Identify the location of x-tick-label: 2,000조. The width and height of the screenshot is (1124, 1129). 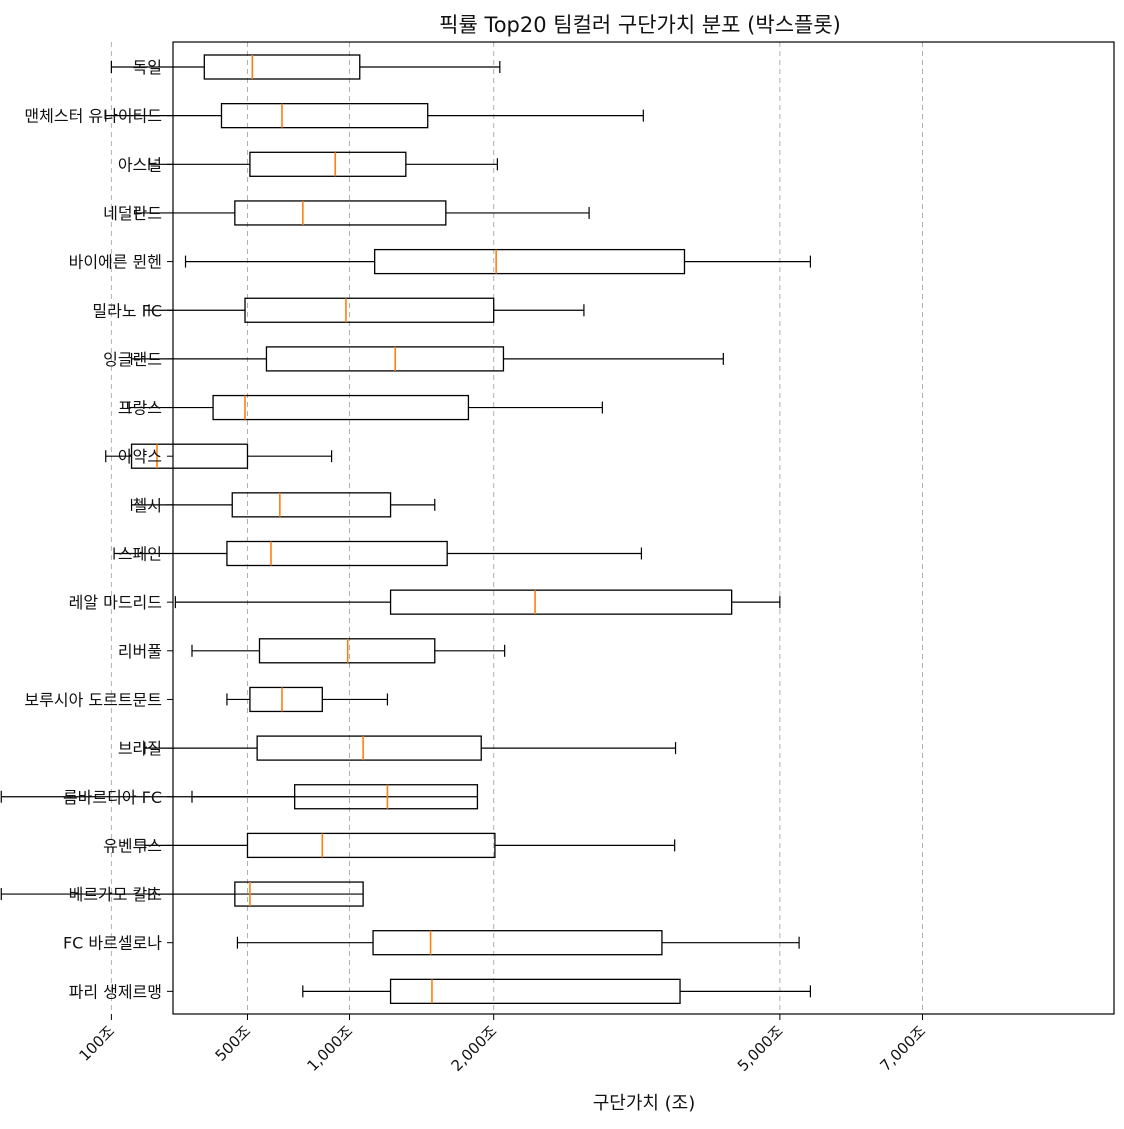
(474, 1048).